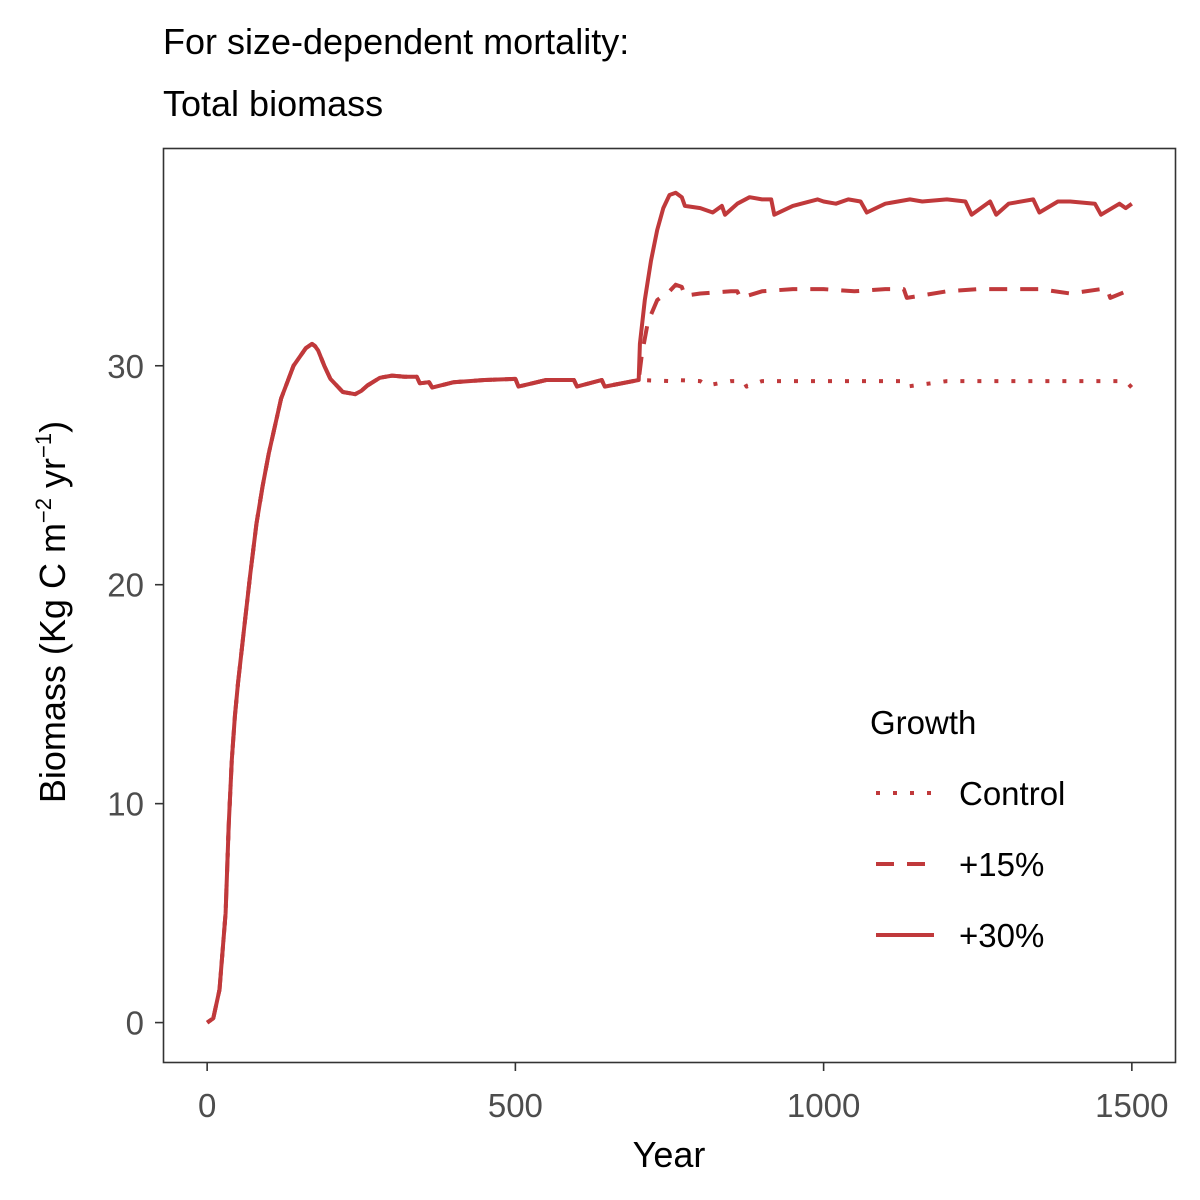  I want to click on y-tick-label: 30, so click(125, 366).